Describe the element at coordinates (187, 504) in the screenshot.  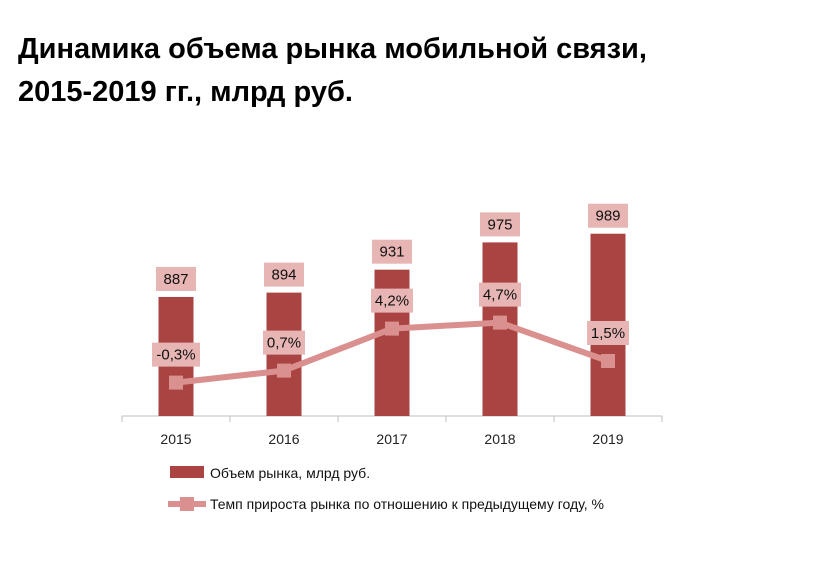
I see `legend-line-marker` at that location.